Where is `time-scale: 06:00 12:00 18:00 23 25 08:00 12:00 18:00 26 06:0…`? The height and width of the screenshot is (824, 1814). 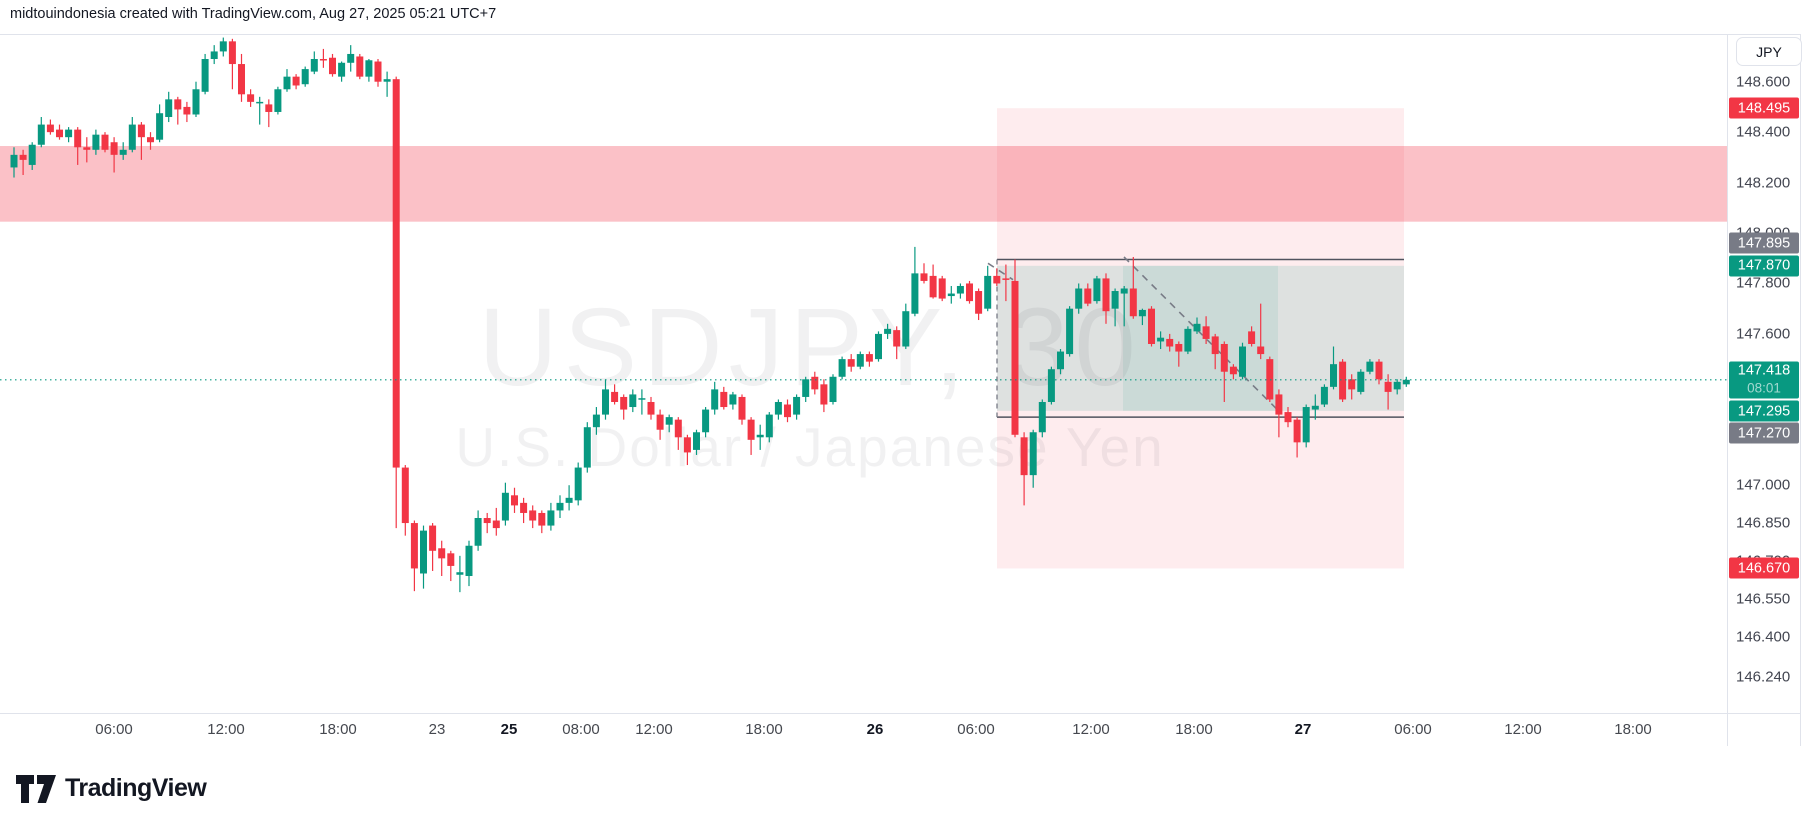 time-scale: 06:00 12:00 18:00 23 25 08:00 12:00 18:00 26 06:0… is located at coordinates (863, 729).